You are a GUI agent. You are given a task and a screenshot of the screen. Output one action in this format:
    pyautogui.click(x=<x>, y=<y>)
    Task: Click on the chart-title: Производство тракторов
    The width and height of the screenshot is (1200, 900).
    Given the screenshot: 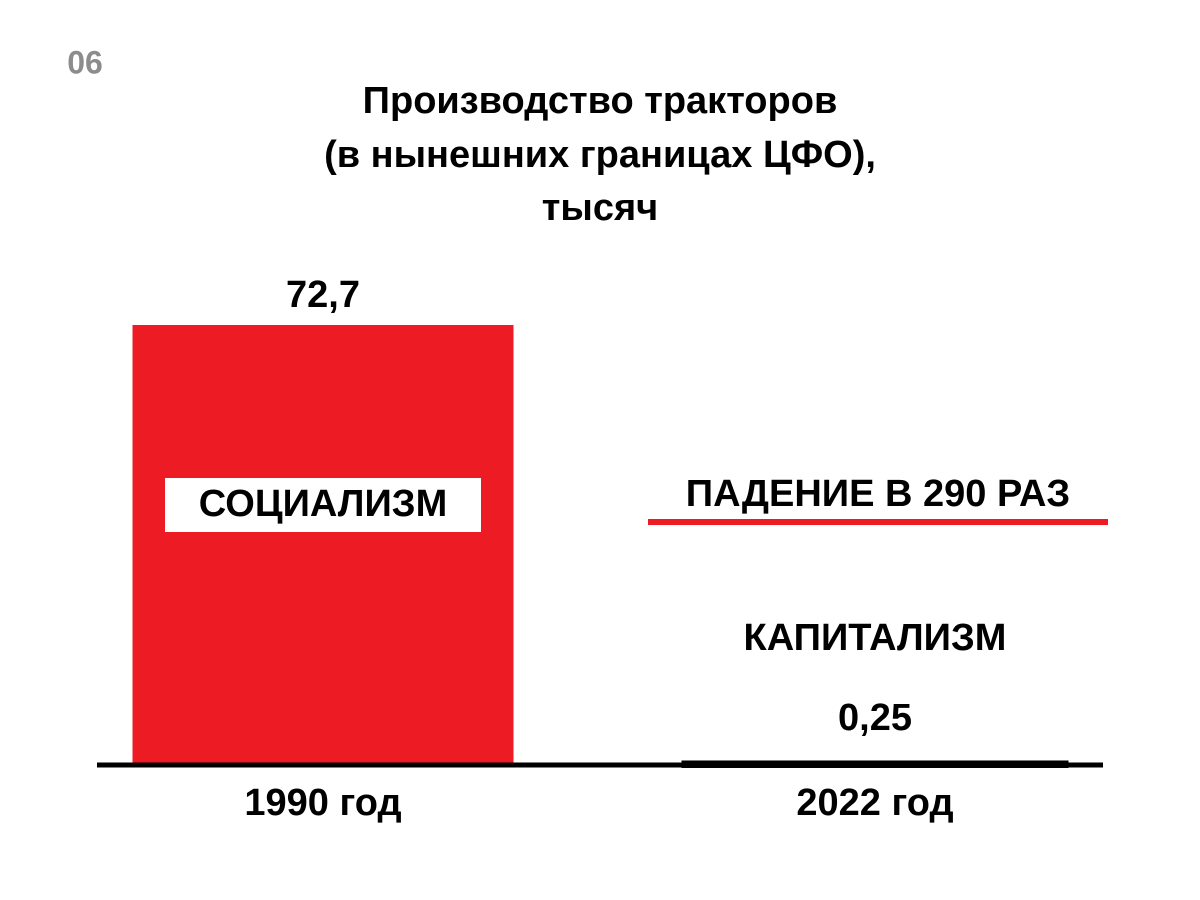 What is the action you would take?
    pyautogui.click(x=600, y=101)
    